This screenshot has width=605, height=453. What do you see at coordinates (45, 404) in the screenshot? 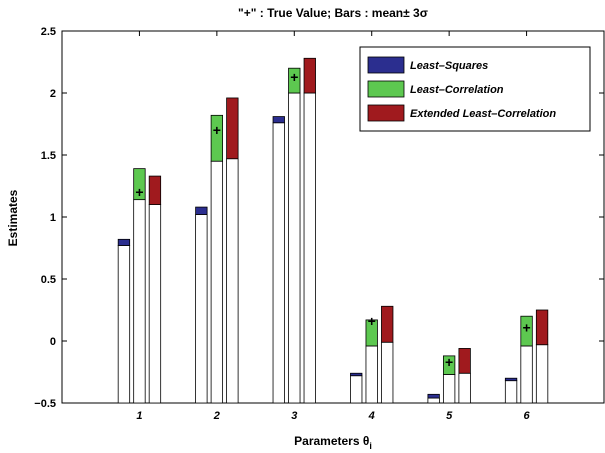
I see `y-tick-label: −0.5` at bounding box center [45, 404].